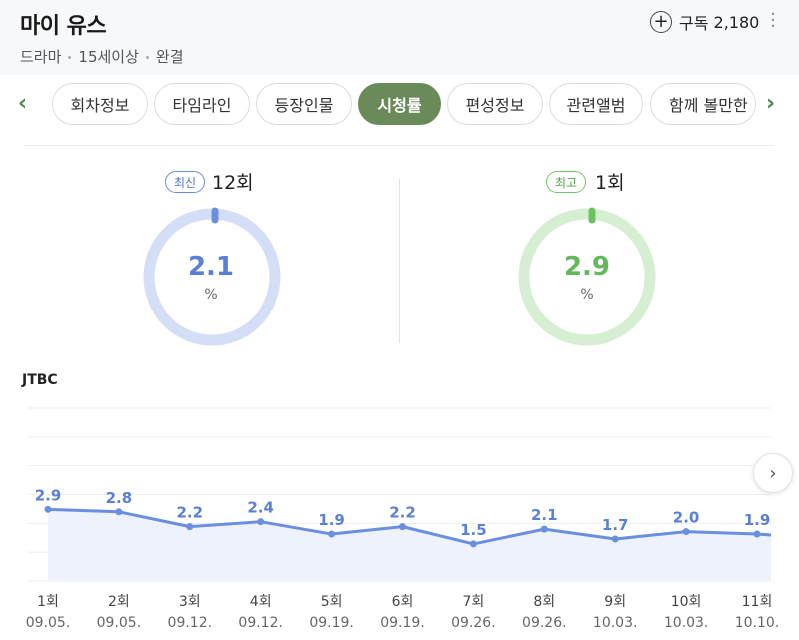  Describe the element at coordinates (615, 525) in the screenshot. I see `data-label: 1.7` at that location.